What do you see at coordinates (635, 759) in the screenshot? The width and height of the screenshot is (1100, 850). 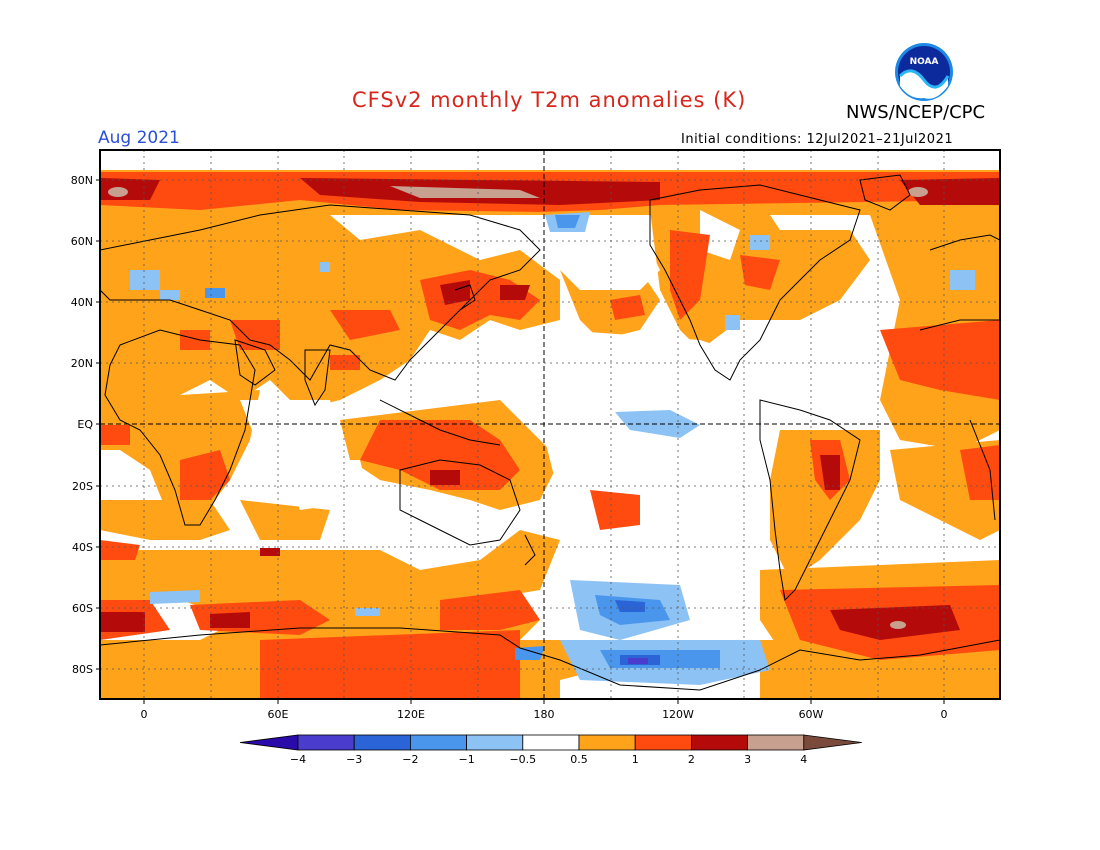 I see `colorbar-tick-label: 1` at bounding box center [635, 759].